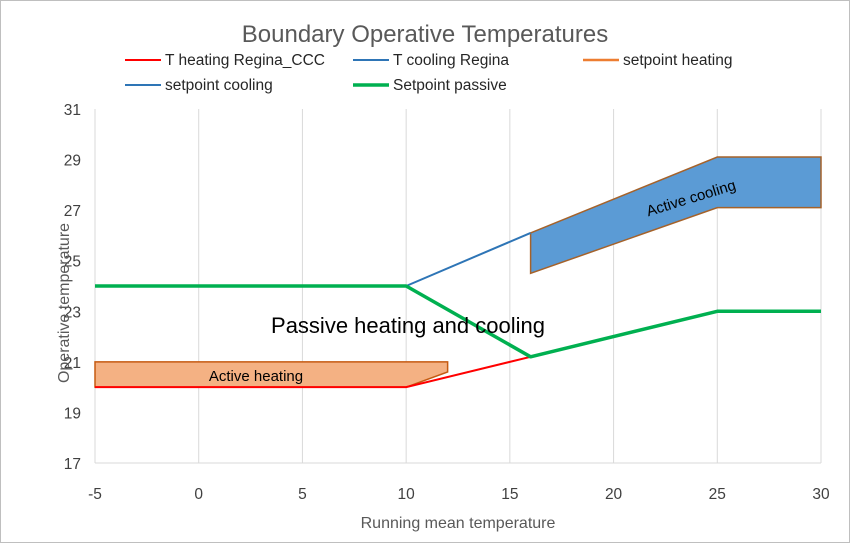 The width and height of the screenshot is (850, 543). What do you see at coordinates (408, 325) in the screenshot?
I see `annotation-0: Passive heating and cooling` at bounding box center [408, 325].